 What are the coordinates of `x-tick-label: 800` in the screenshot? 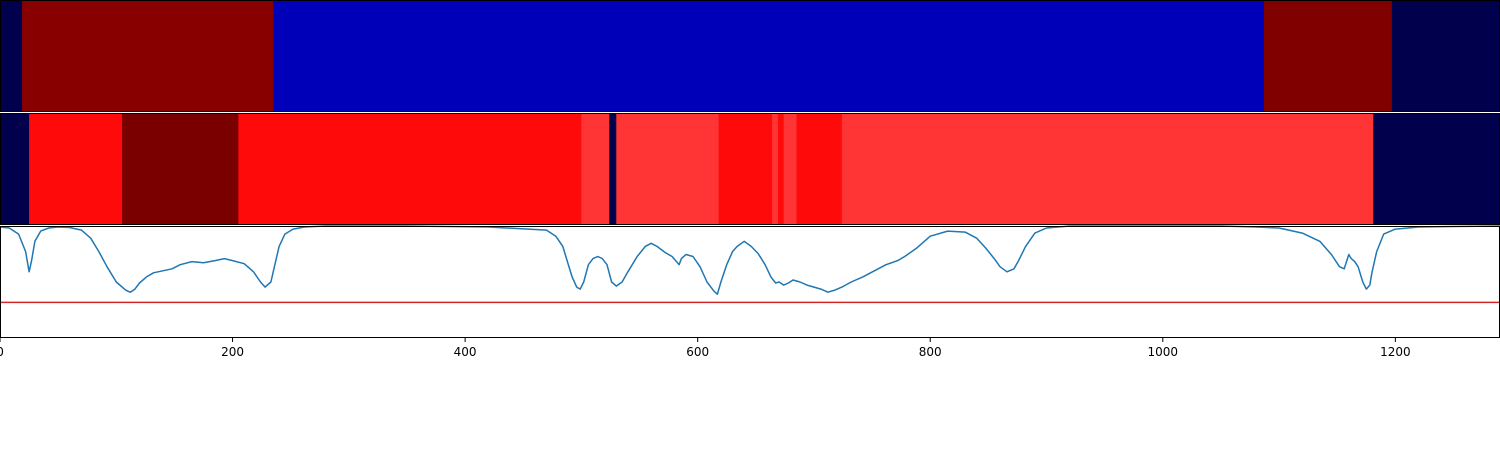 It's located at (930, 352).